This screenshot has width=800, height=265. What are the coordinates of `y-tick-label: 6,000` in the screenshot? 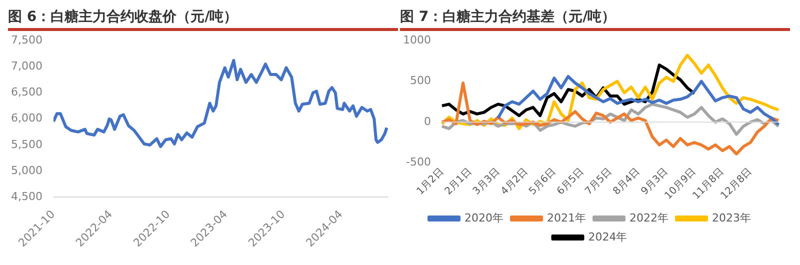 It's located at (26, 118).